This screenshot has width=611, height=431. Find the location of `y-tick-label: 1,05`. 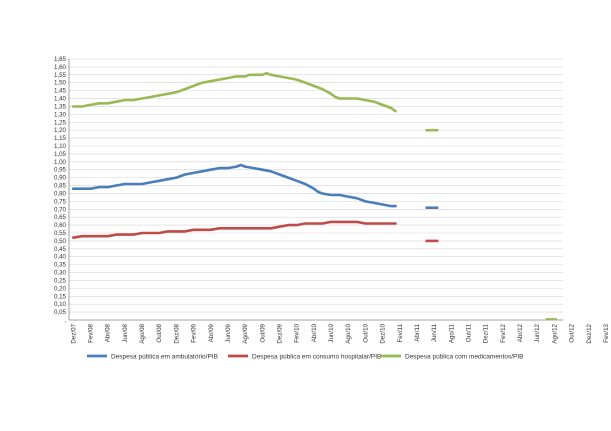

y-tick-label: 1,05 is located at coordinates (60, 154).